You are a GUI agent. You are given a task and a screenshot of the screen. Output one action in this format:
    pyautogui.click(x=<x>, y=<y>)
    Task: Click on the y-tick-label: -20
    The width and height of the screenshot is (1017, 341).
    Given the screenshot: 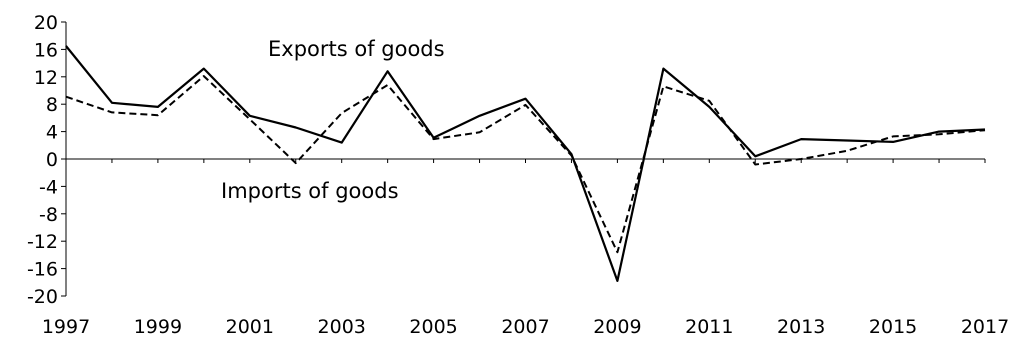 What is the action you would take?
    pyautogui.click(x=42, y=297)
    